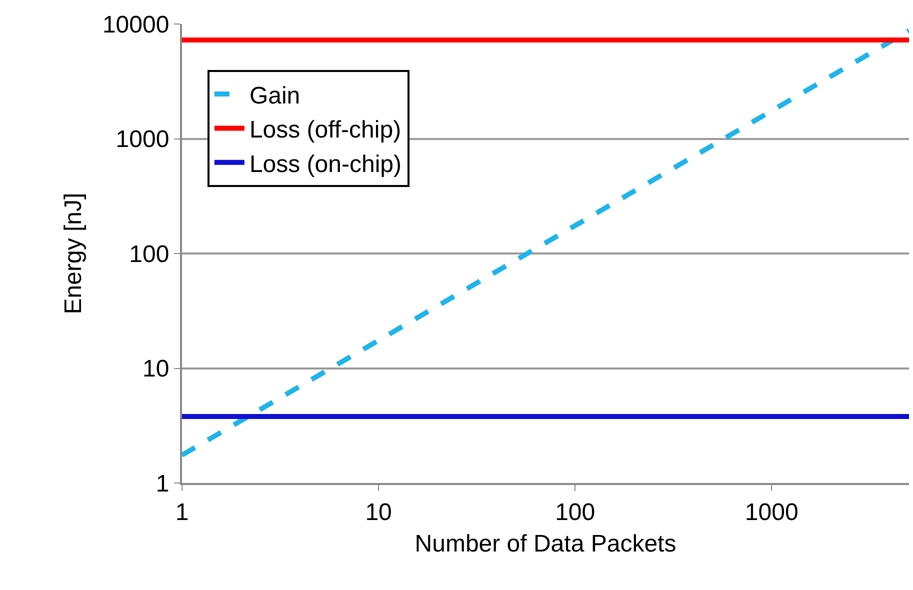 This screenshot has width=913, height=590. Describe the element at coordinates (325, 130) in the screenshot. I see `legend-label: Loss (off-chip)` at that location.